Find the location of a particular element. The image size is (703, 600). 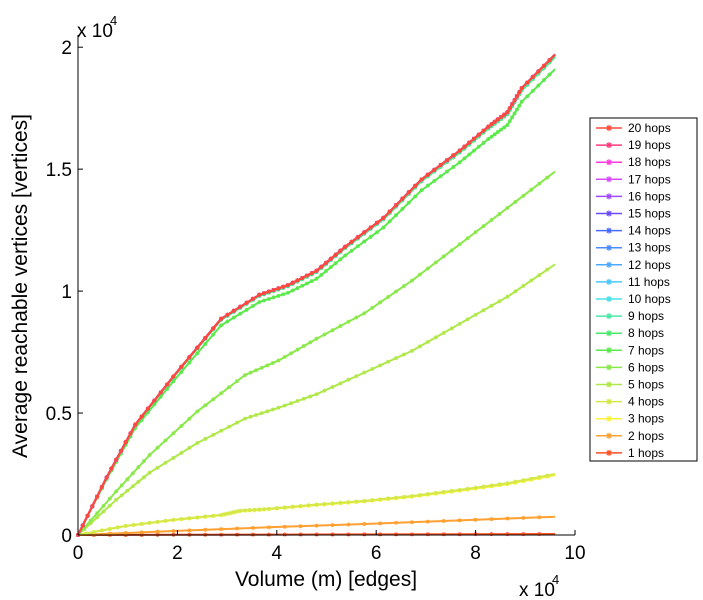

legend-label: 16 hops is located at coordinates (649, 196).